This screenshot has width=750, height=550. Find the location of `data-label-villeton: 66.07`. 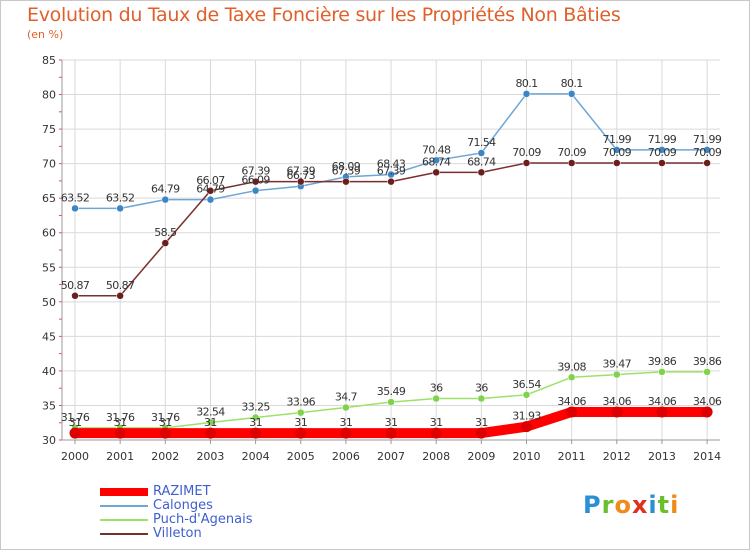

data-label-villeton: 66.07 is located at coordinates (210, 180).